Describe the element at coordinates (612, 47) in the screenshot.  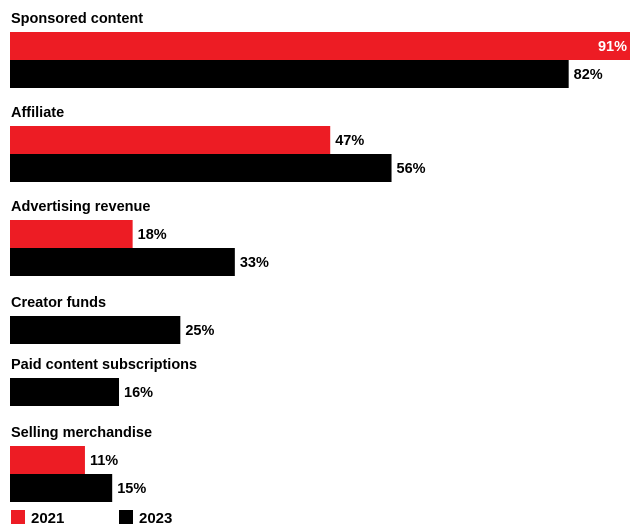
I see `value-label-2021: 91%` at that location.